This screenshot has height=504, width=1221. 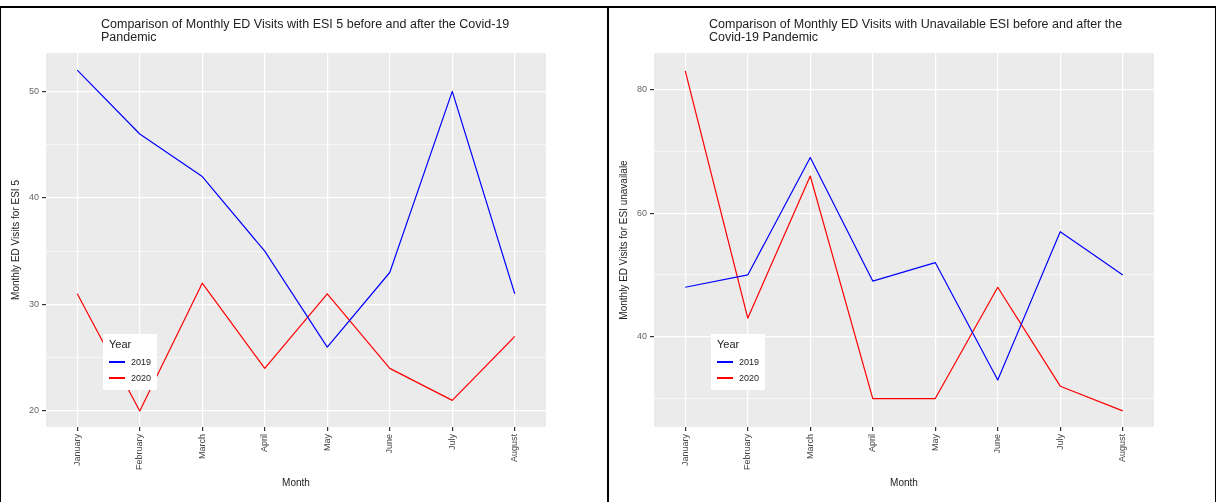 What do you see at coordinates (642, 212) in the screenshot?
I see `y-tick-label: 60` at bounding box center [642, 212].